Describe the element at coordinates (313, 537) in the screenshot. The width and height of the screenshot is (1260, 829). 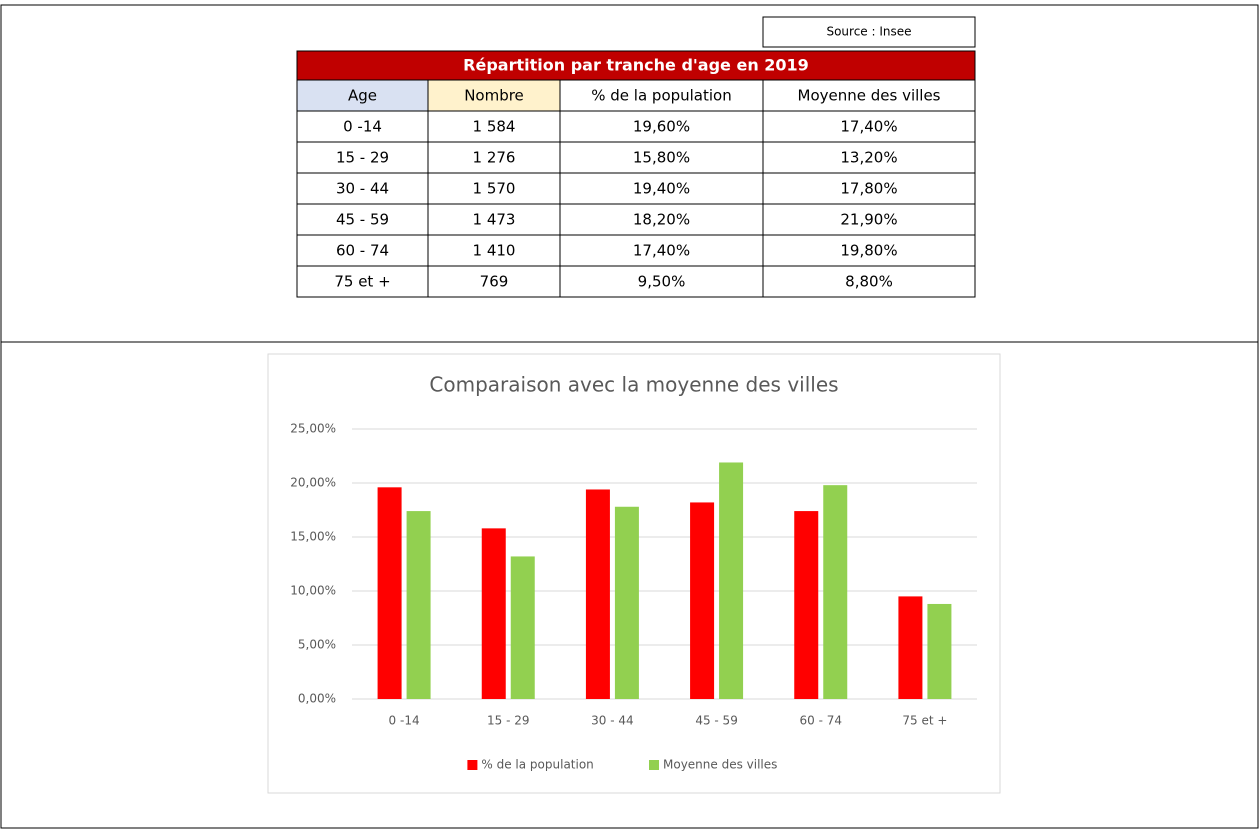
I see `y-tick-label: 15,00%` at that location.